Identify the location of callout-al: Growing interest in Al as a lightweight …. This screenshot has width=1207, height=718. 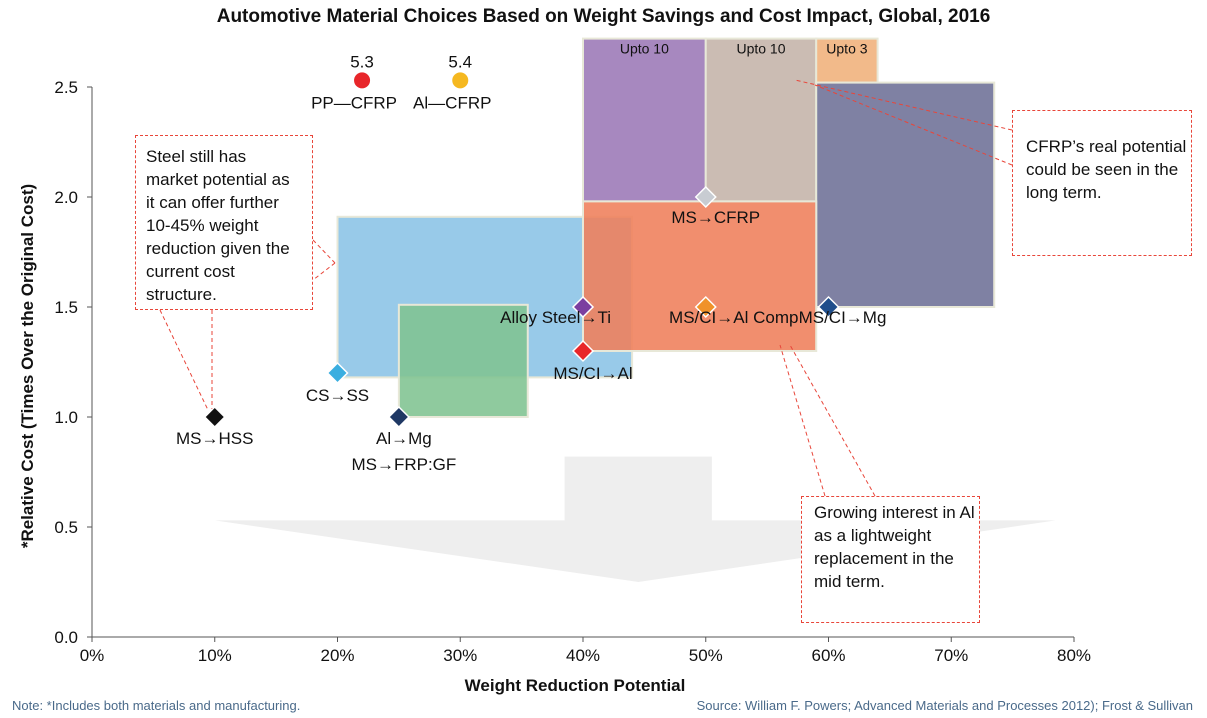
(890, 559).